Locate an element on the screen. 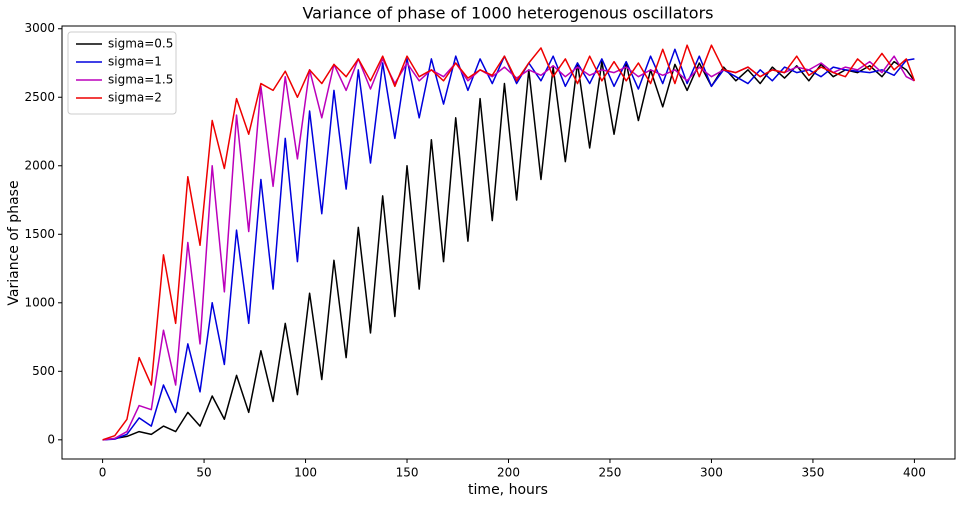  x-tick-label: 50 is located at coordinates (203, 473).